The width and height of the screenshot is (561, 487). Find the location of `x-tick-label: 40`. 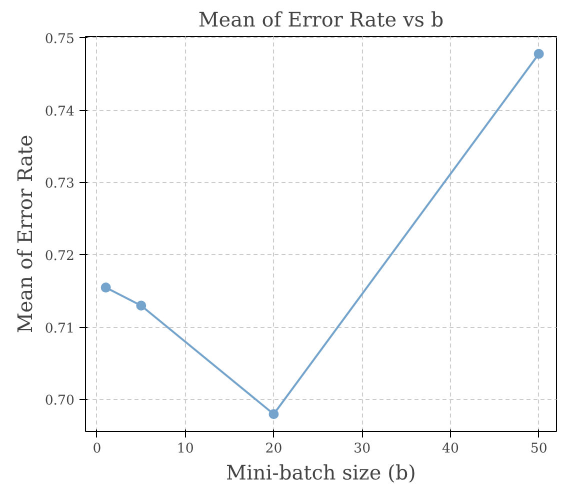

x-tick-label: 40 is located at coordinates (450, 449).